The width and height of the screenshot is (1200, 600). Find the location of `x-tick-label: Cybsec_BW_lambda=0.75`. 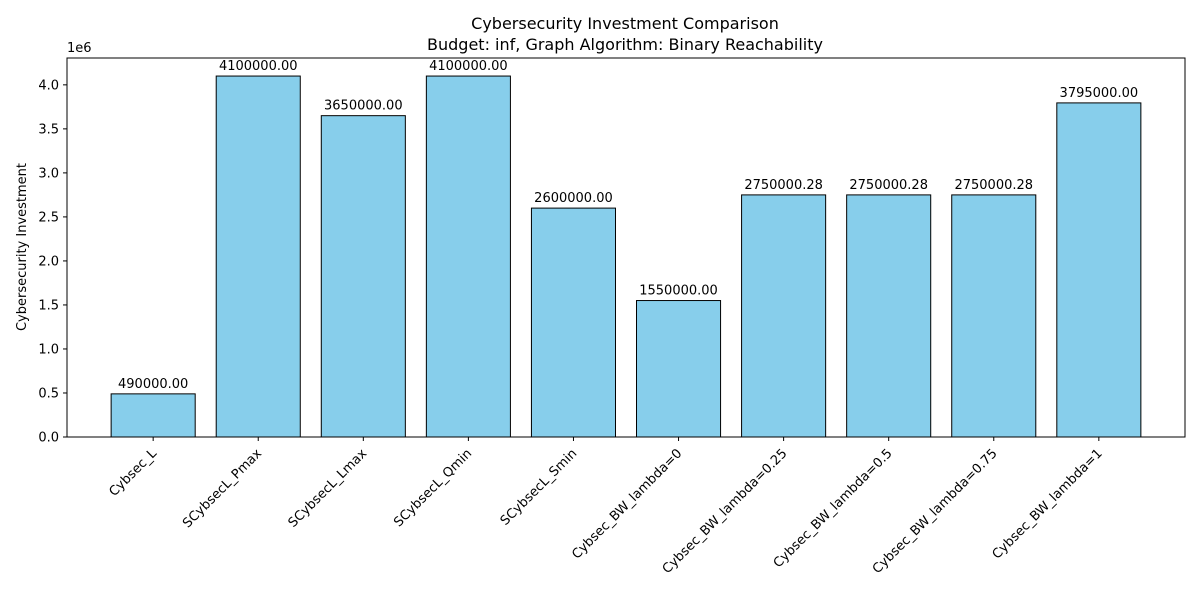

x-tick-label: Cybsec_BW_lambda=0.75 is located at coordinates (935, 511).